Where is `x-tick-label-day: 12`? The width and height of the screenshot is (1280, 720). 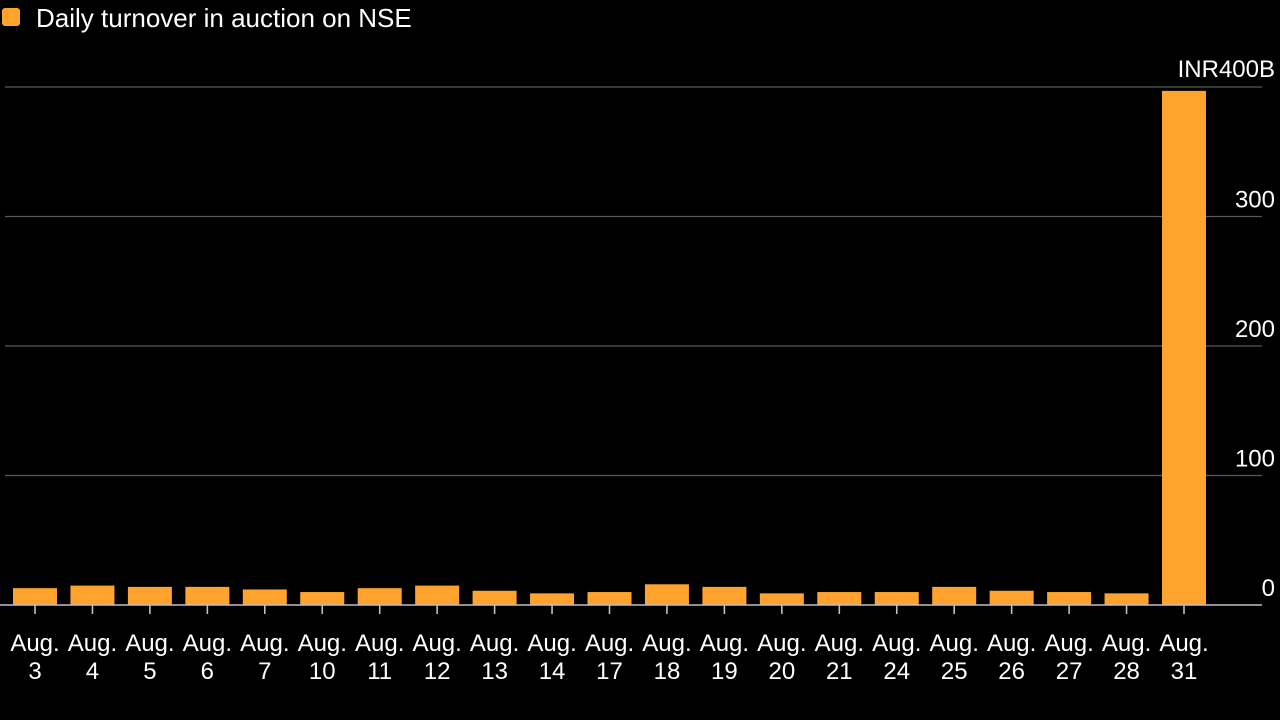
x-tick-label-day: 12 is located at coordinates (437, 671).